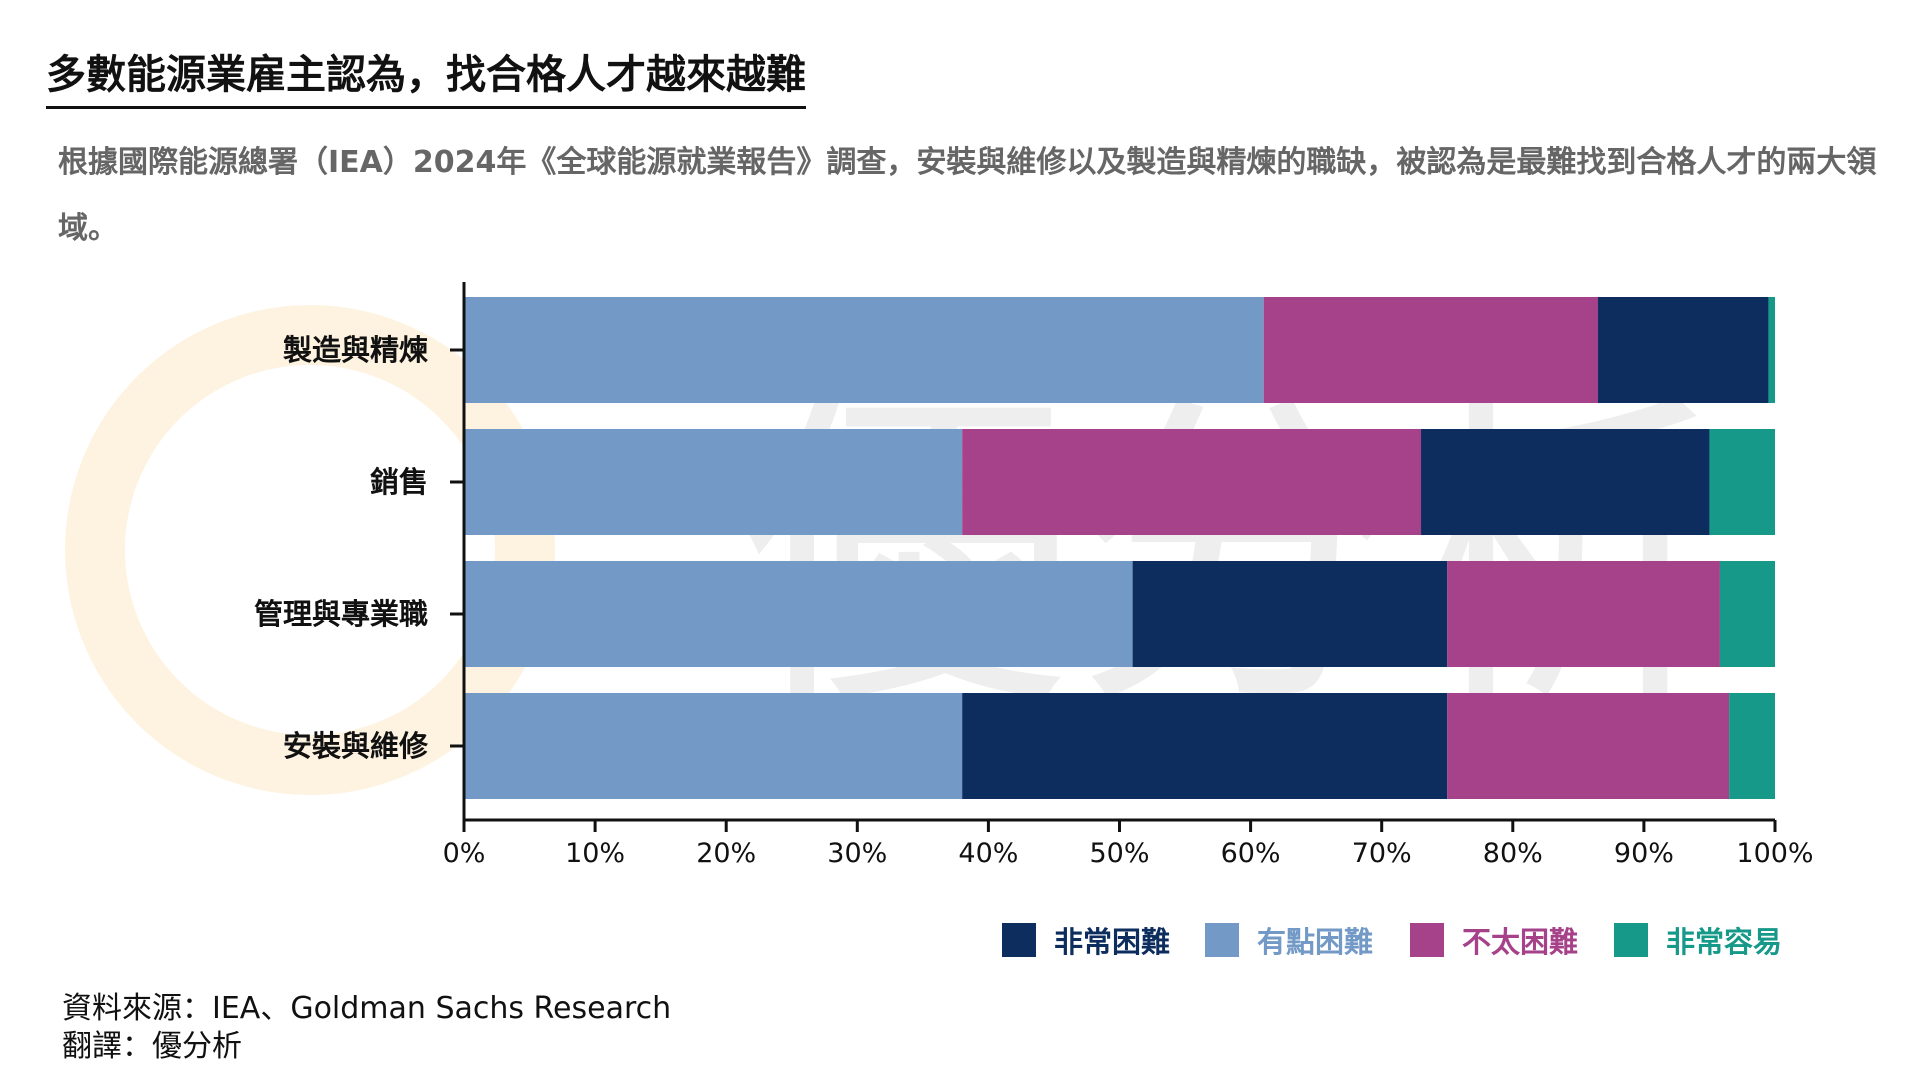  Describe the element at coordinates (464, 853) in the screenshot. I see `x-tick-label: 0%` at that location.